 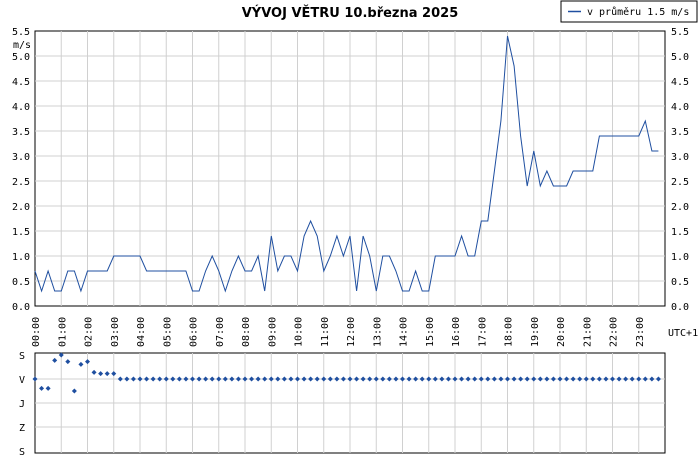 What do you see at coordinates (115, 332) in the screenshot?
I see `x-tick-label: 03:00` at bounding box center [115, 332].